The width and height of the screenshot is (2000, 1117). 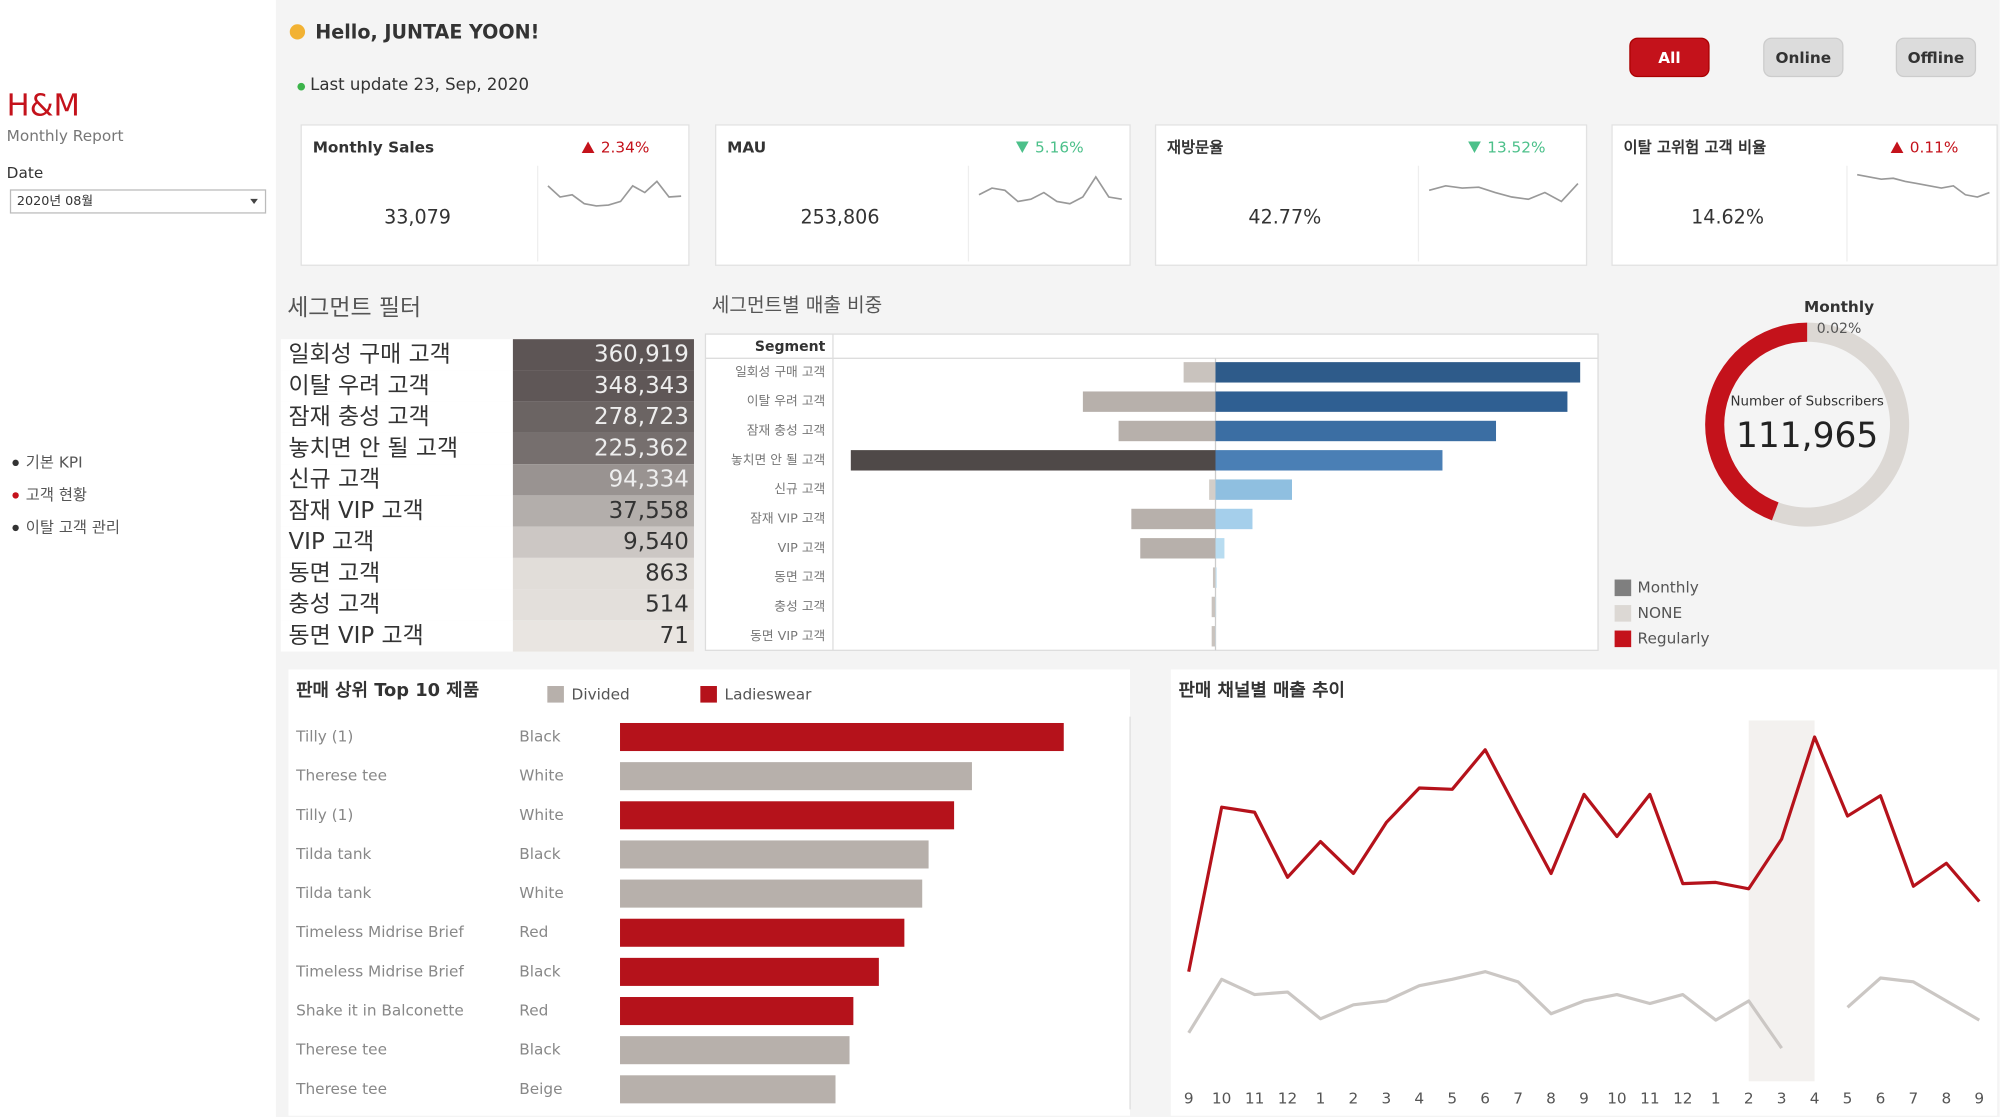 What do you see at coordinates (1660, 613) in the screenshot?
I see `legend-label: NONE` at bounding box center [1660, 613].